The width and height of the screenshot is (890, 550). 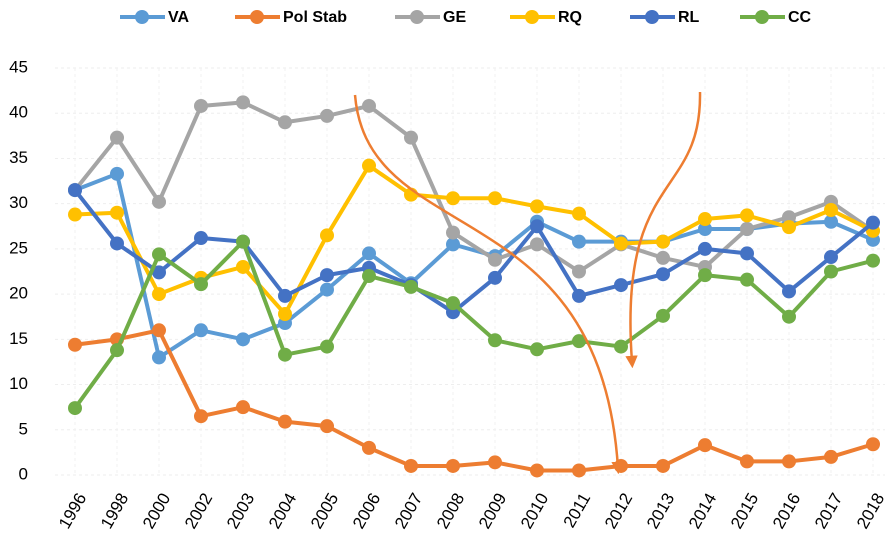 What do you see at coordinates (18, 66) in the screenshot?
I see `y-tick-label: 45` at bounding box center [18, 66].